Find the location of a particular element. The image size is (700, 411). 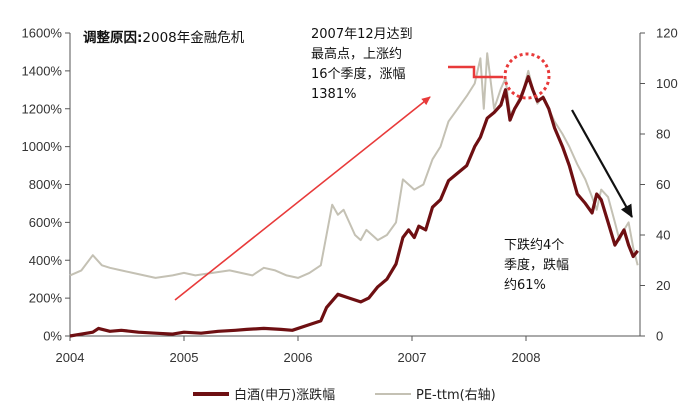

decline-annotation-line-2: 季度，跌幅 is located at coordinates (536, 265).